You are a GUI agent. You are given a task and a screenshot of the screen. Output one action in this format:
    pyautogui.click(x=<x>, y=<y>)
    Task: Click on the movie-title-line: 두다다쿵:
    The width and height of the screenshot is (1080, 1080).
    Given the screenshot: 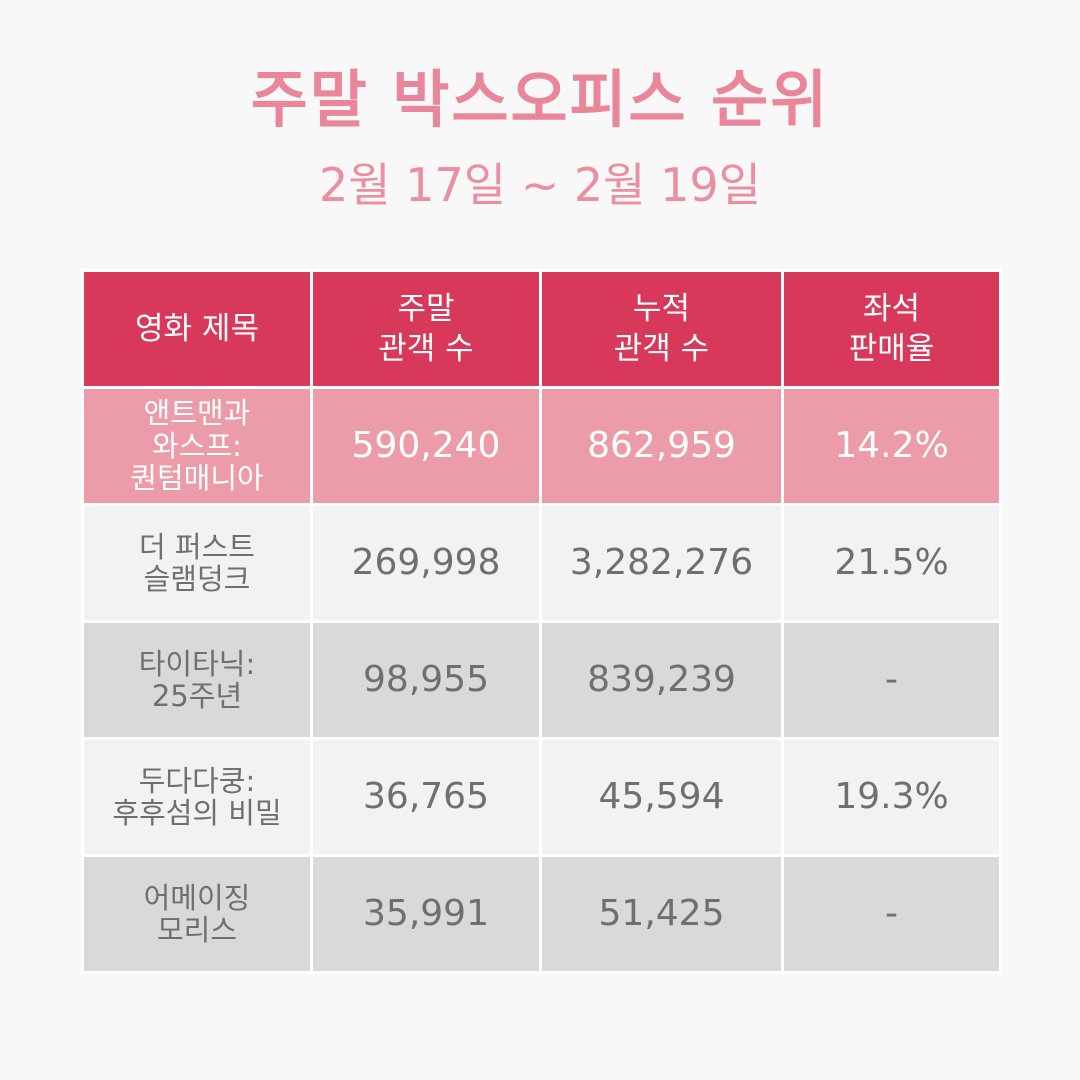 What is the action you would take?
    pyautogui.click(x=197, y=780)
    